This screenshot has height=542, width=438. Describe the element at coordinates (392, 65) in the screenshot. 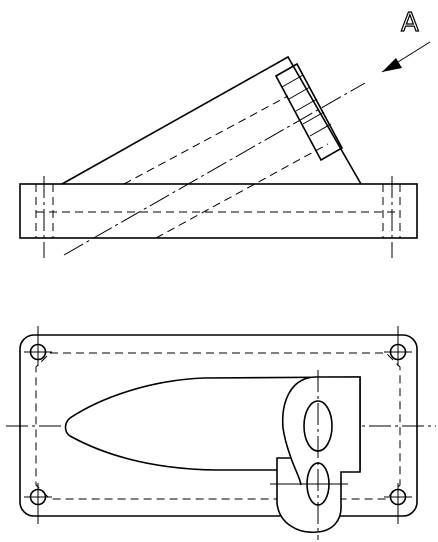

I see `view-arrow-head` at that location.